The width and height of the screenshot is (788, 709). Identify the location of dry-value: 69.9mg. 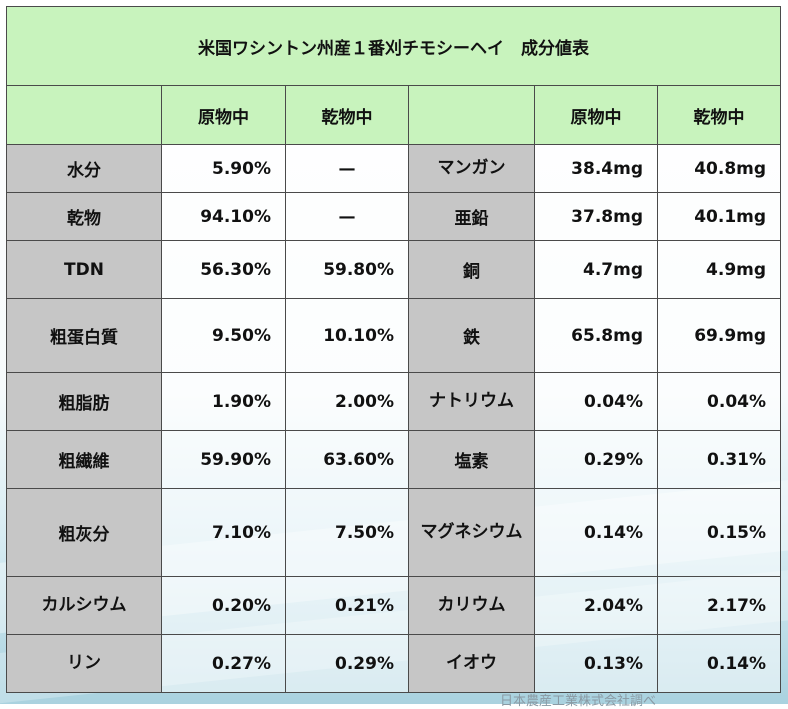
(719, 335).